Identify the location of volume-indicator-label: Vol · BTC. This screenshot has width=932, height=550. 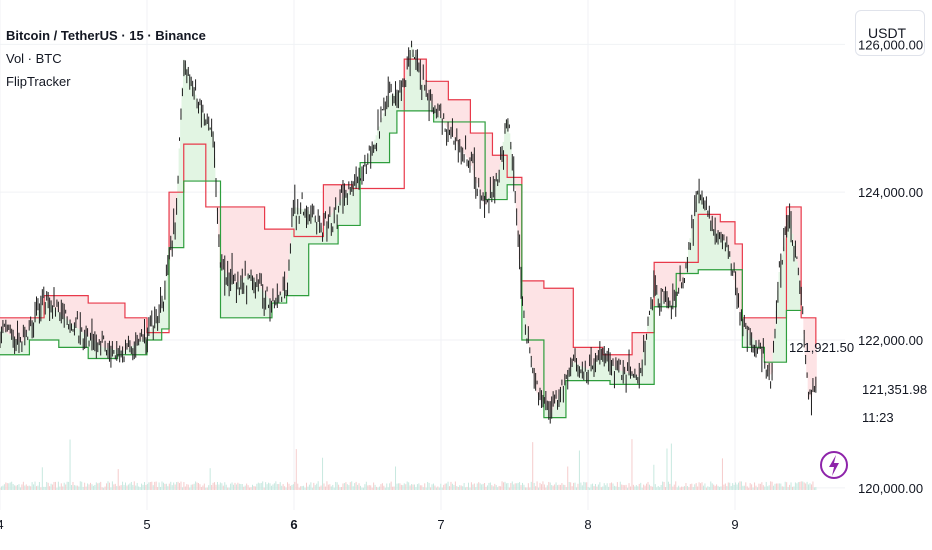
(34, 58).